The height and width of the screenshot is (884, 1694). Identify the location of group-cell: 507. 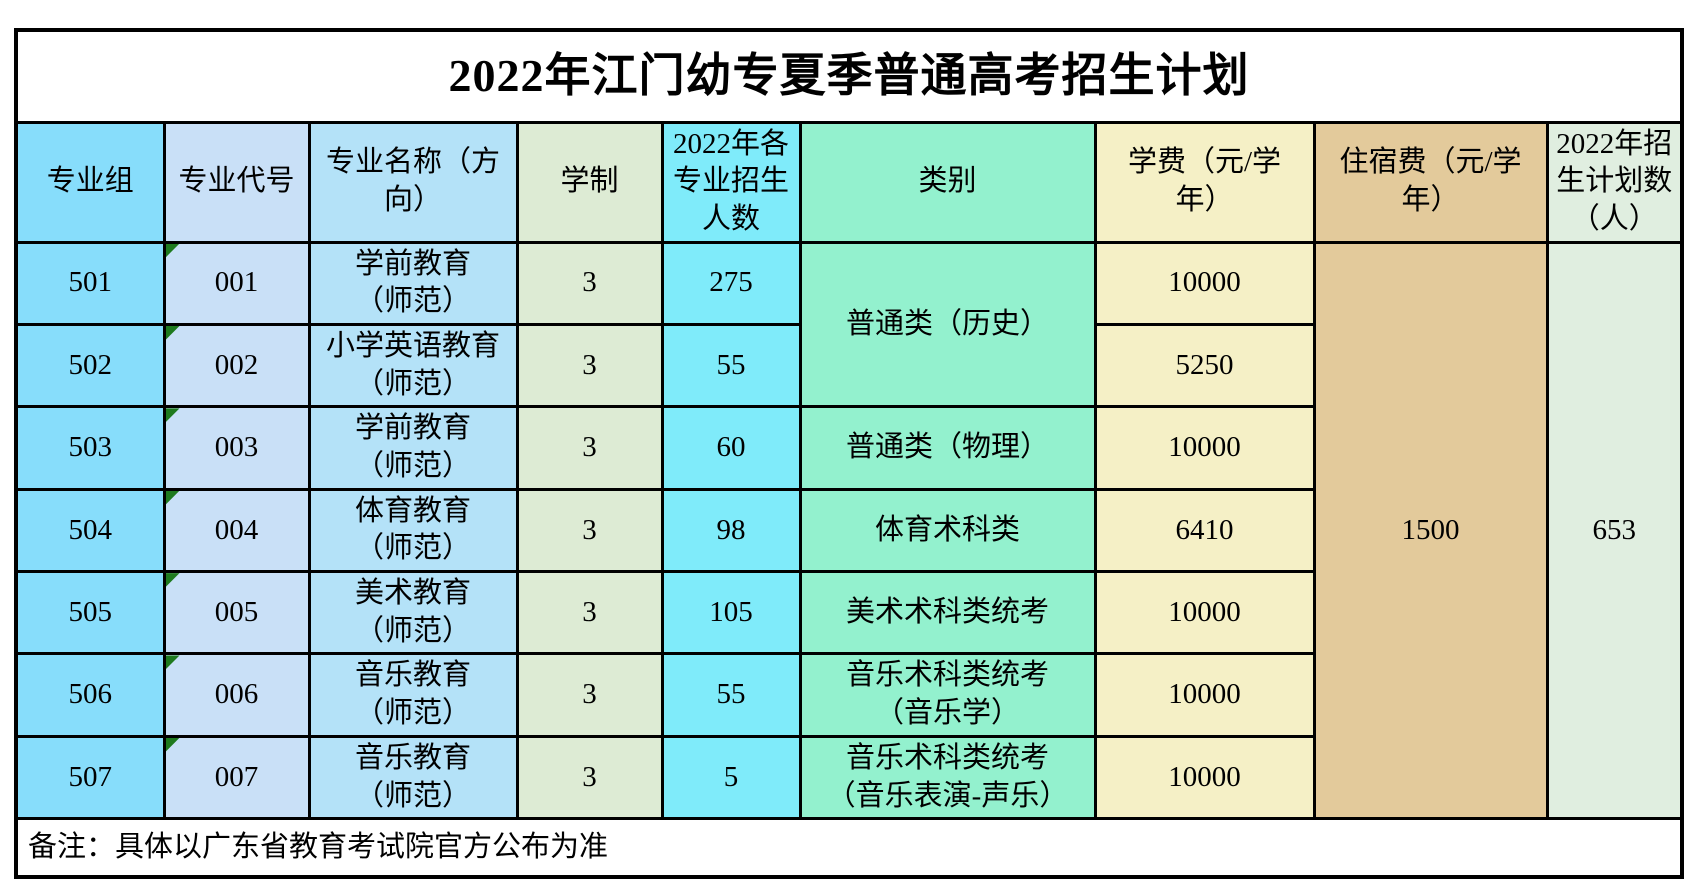
(90, 777).